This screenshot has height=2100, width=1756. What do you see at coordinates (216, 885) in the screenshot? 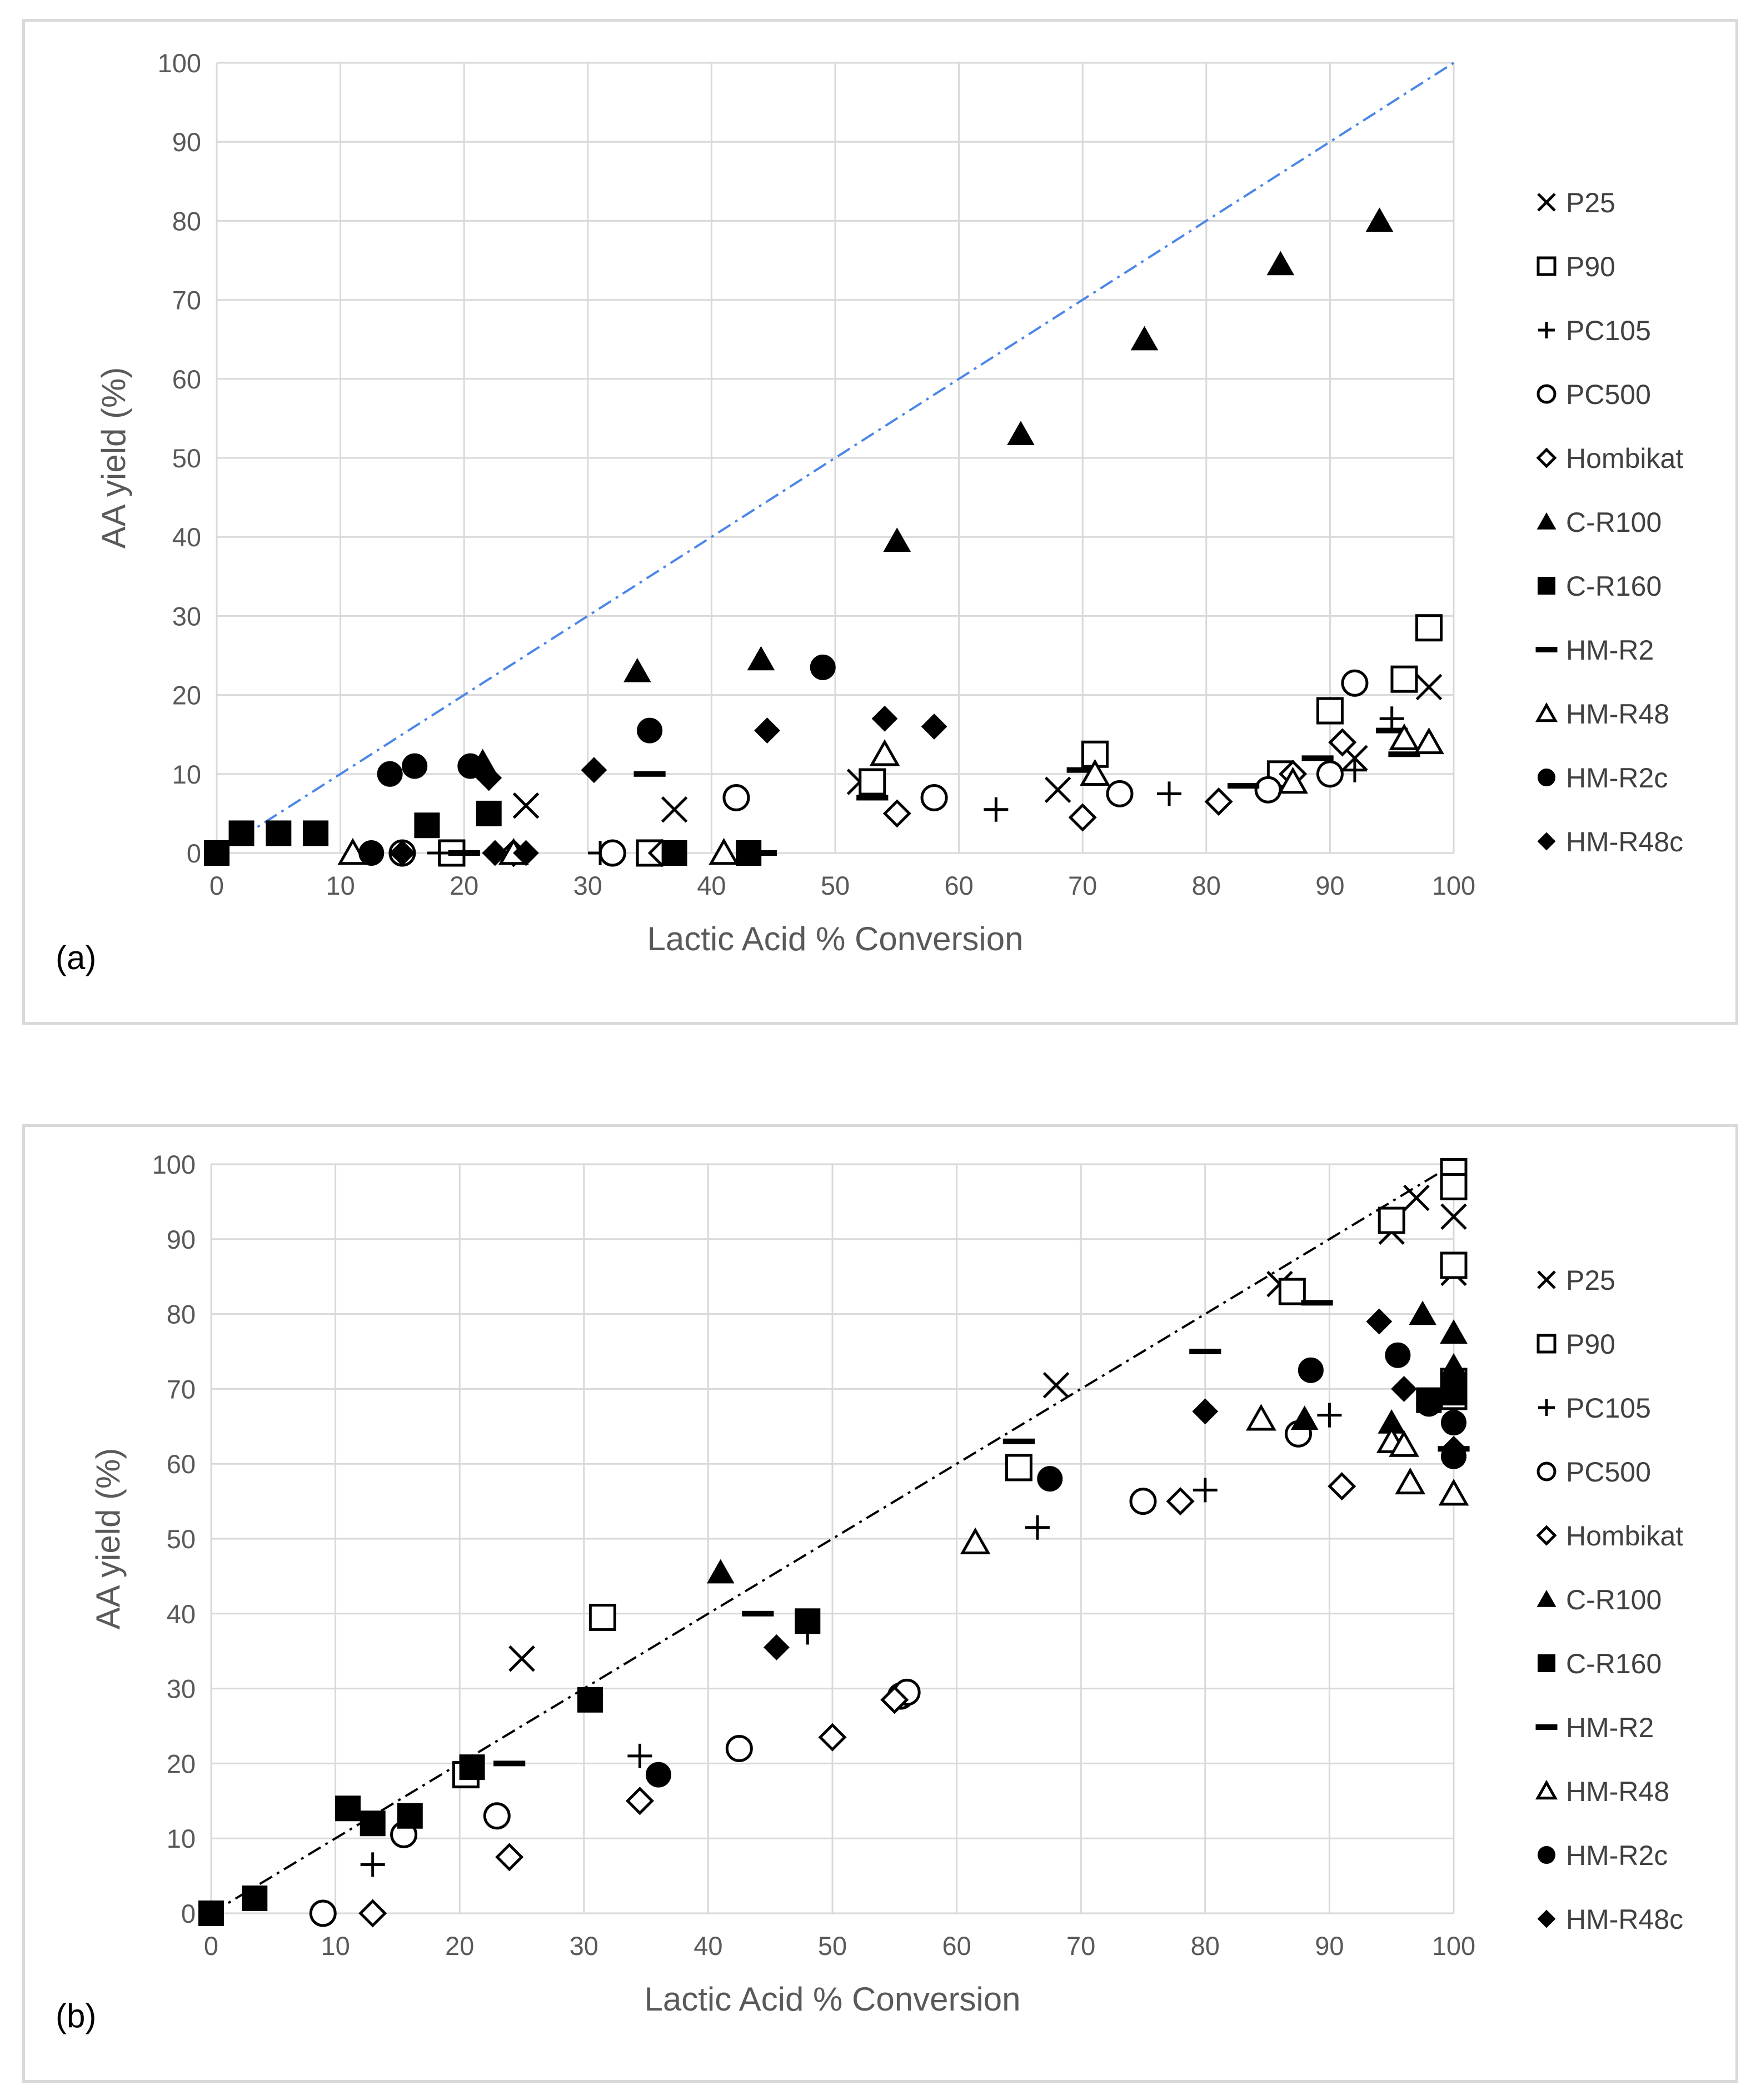
I see `x-tick-label: 0` at bounding box center [216, 885].